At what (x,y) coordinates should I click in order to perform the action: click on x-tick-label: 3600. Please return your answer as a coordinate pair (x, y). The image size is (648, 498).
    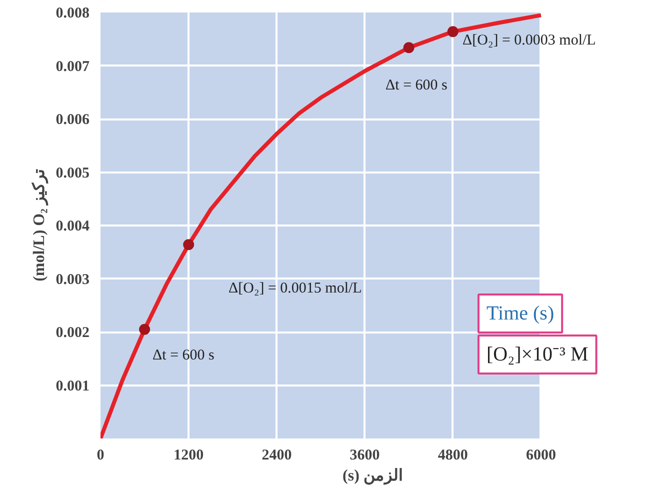
    Looking at the image, I should click on (365, 456).